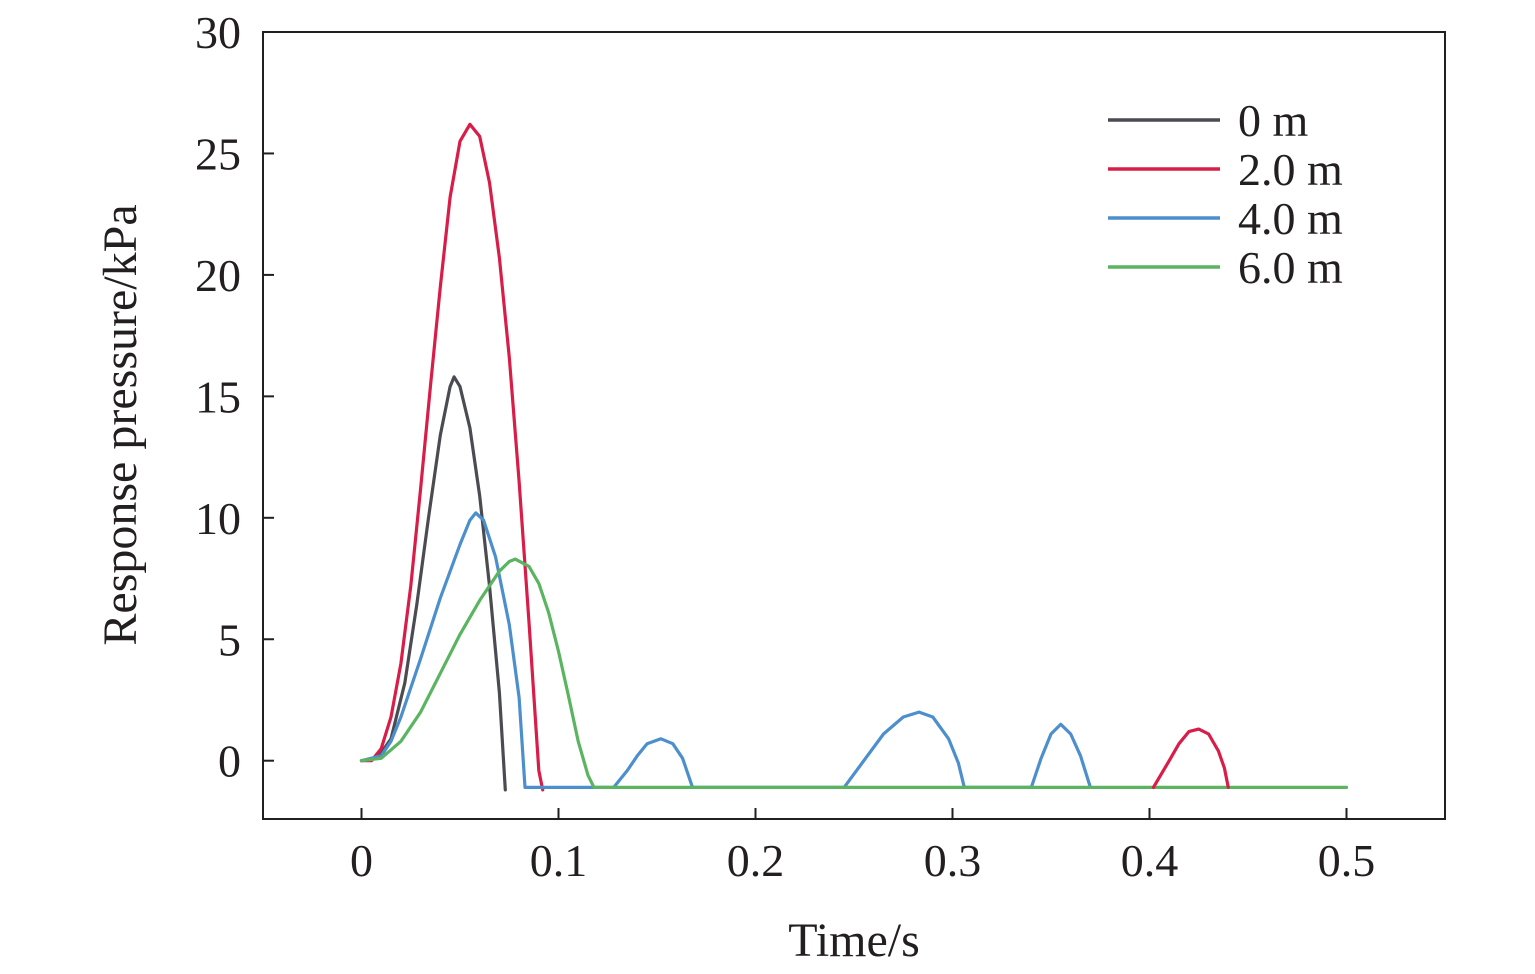 This screenshot has width=1535, height=974. I want to click on y-tick-label: 5, so click(229, 639).